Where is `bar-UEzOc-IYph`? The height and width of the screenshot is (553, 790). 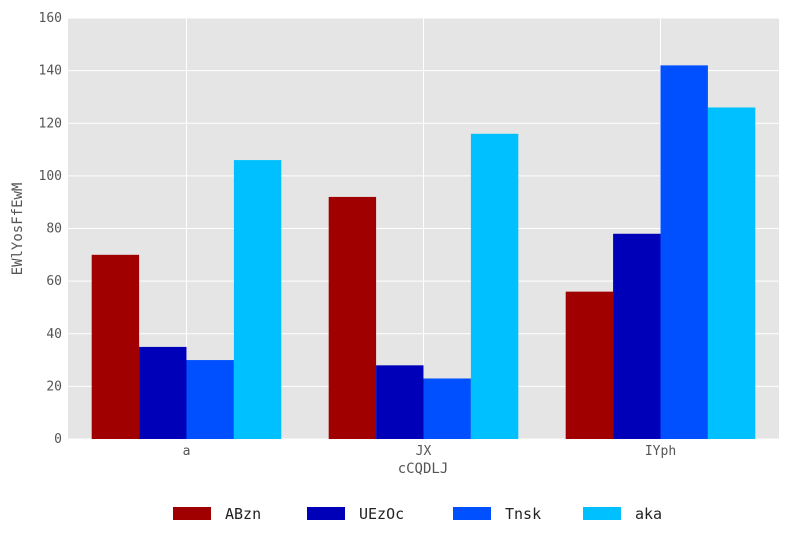 bar-UEzOc-IYph is located at coordinates (637, 336).